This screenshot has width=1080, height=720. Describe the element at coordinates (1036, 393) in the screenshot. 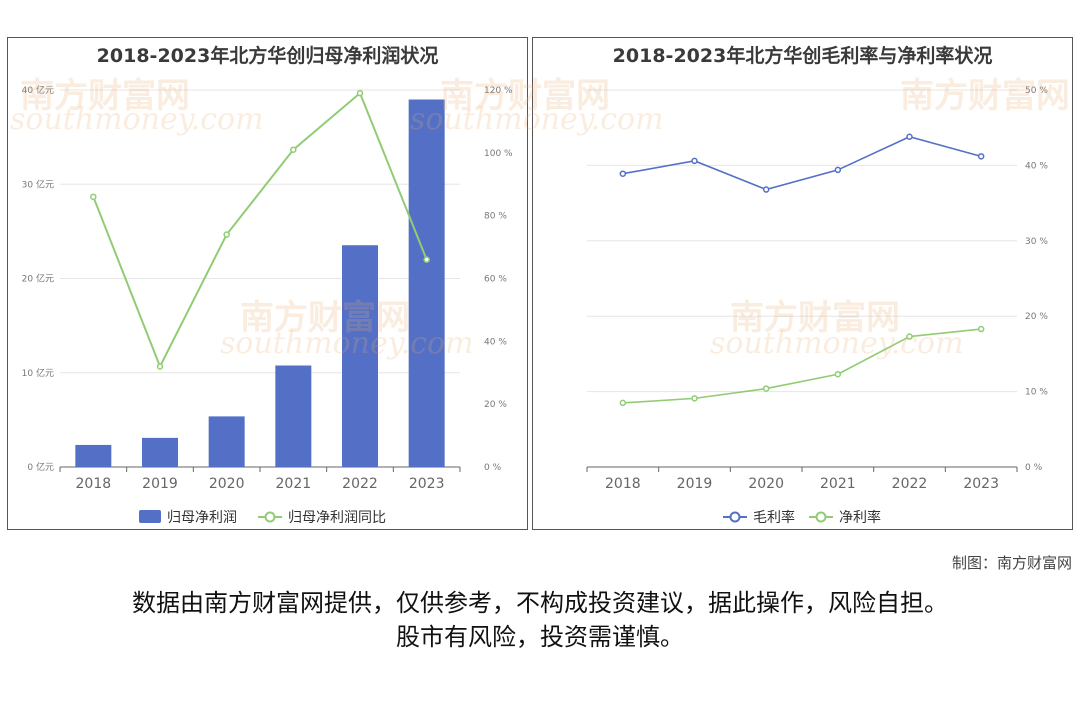

I see `y-right-tick-label: 10 %` at that location.